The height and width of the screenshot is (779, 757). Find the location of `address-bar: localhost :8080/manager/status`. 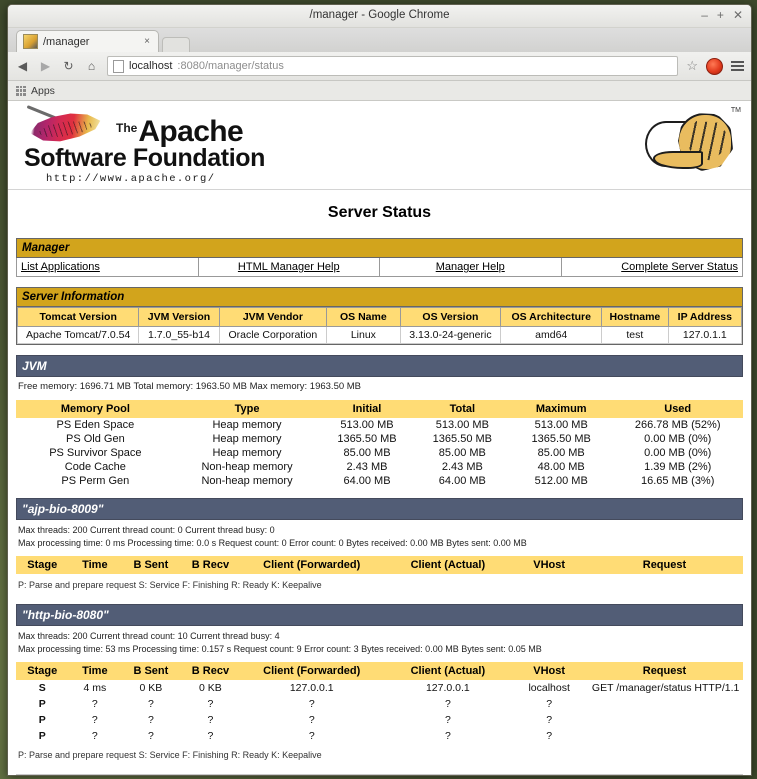

address-bar: localhost :8080/manager/status is located at coordinates (393, 66).